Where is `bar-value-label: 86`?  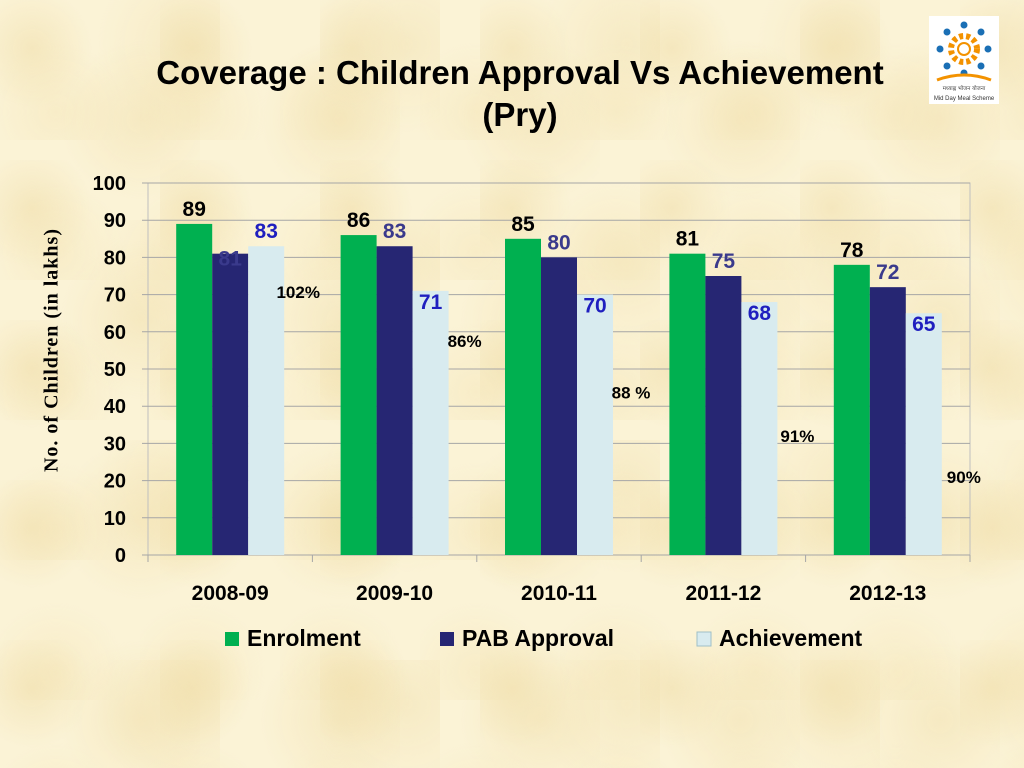
bar-value-label: 86 is located at coordinates (358, 220).